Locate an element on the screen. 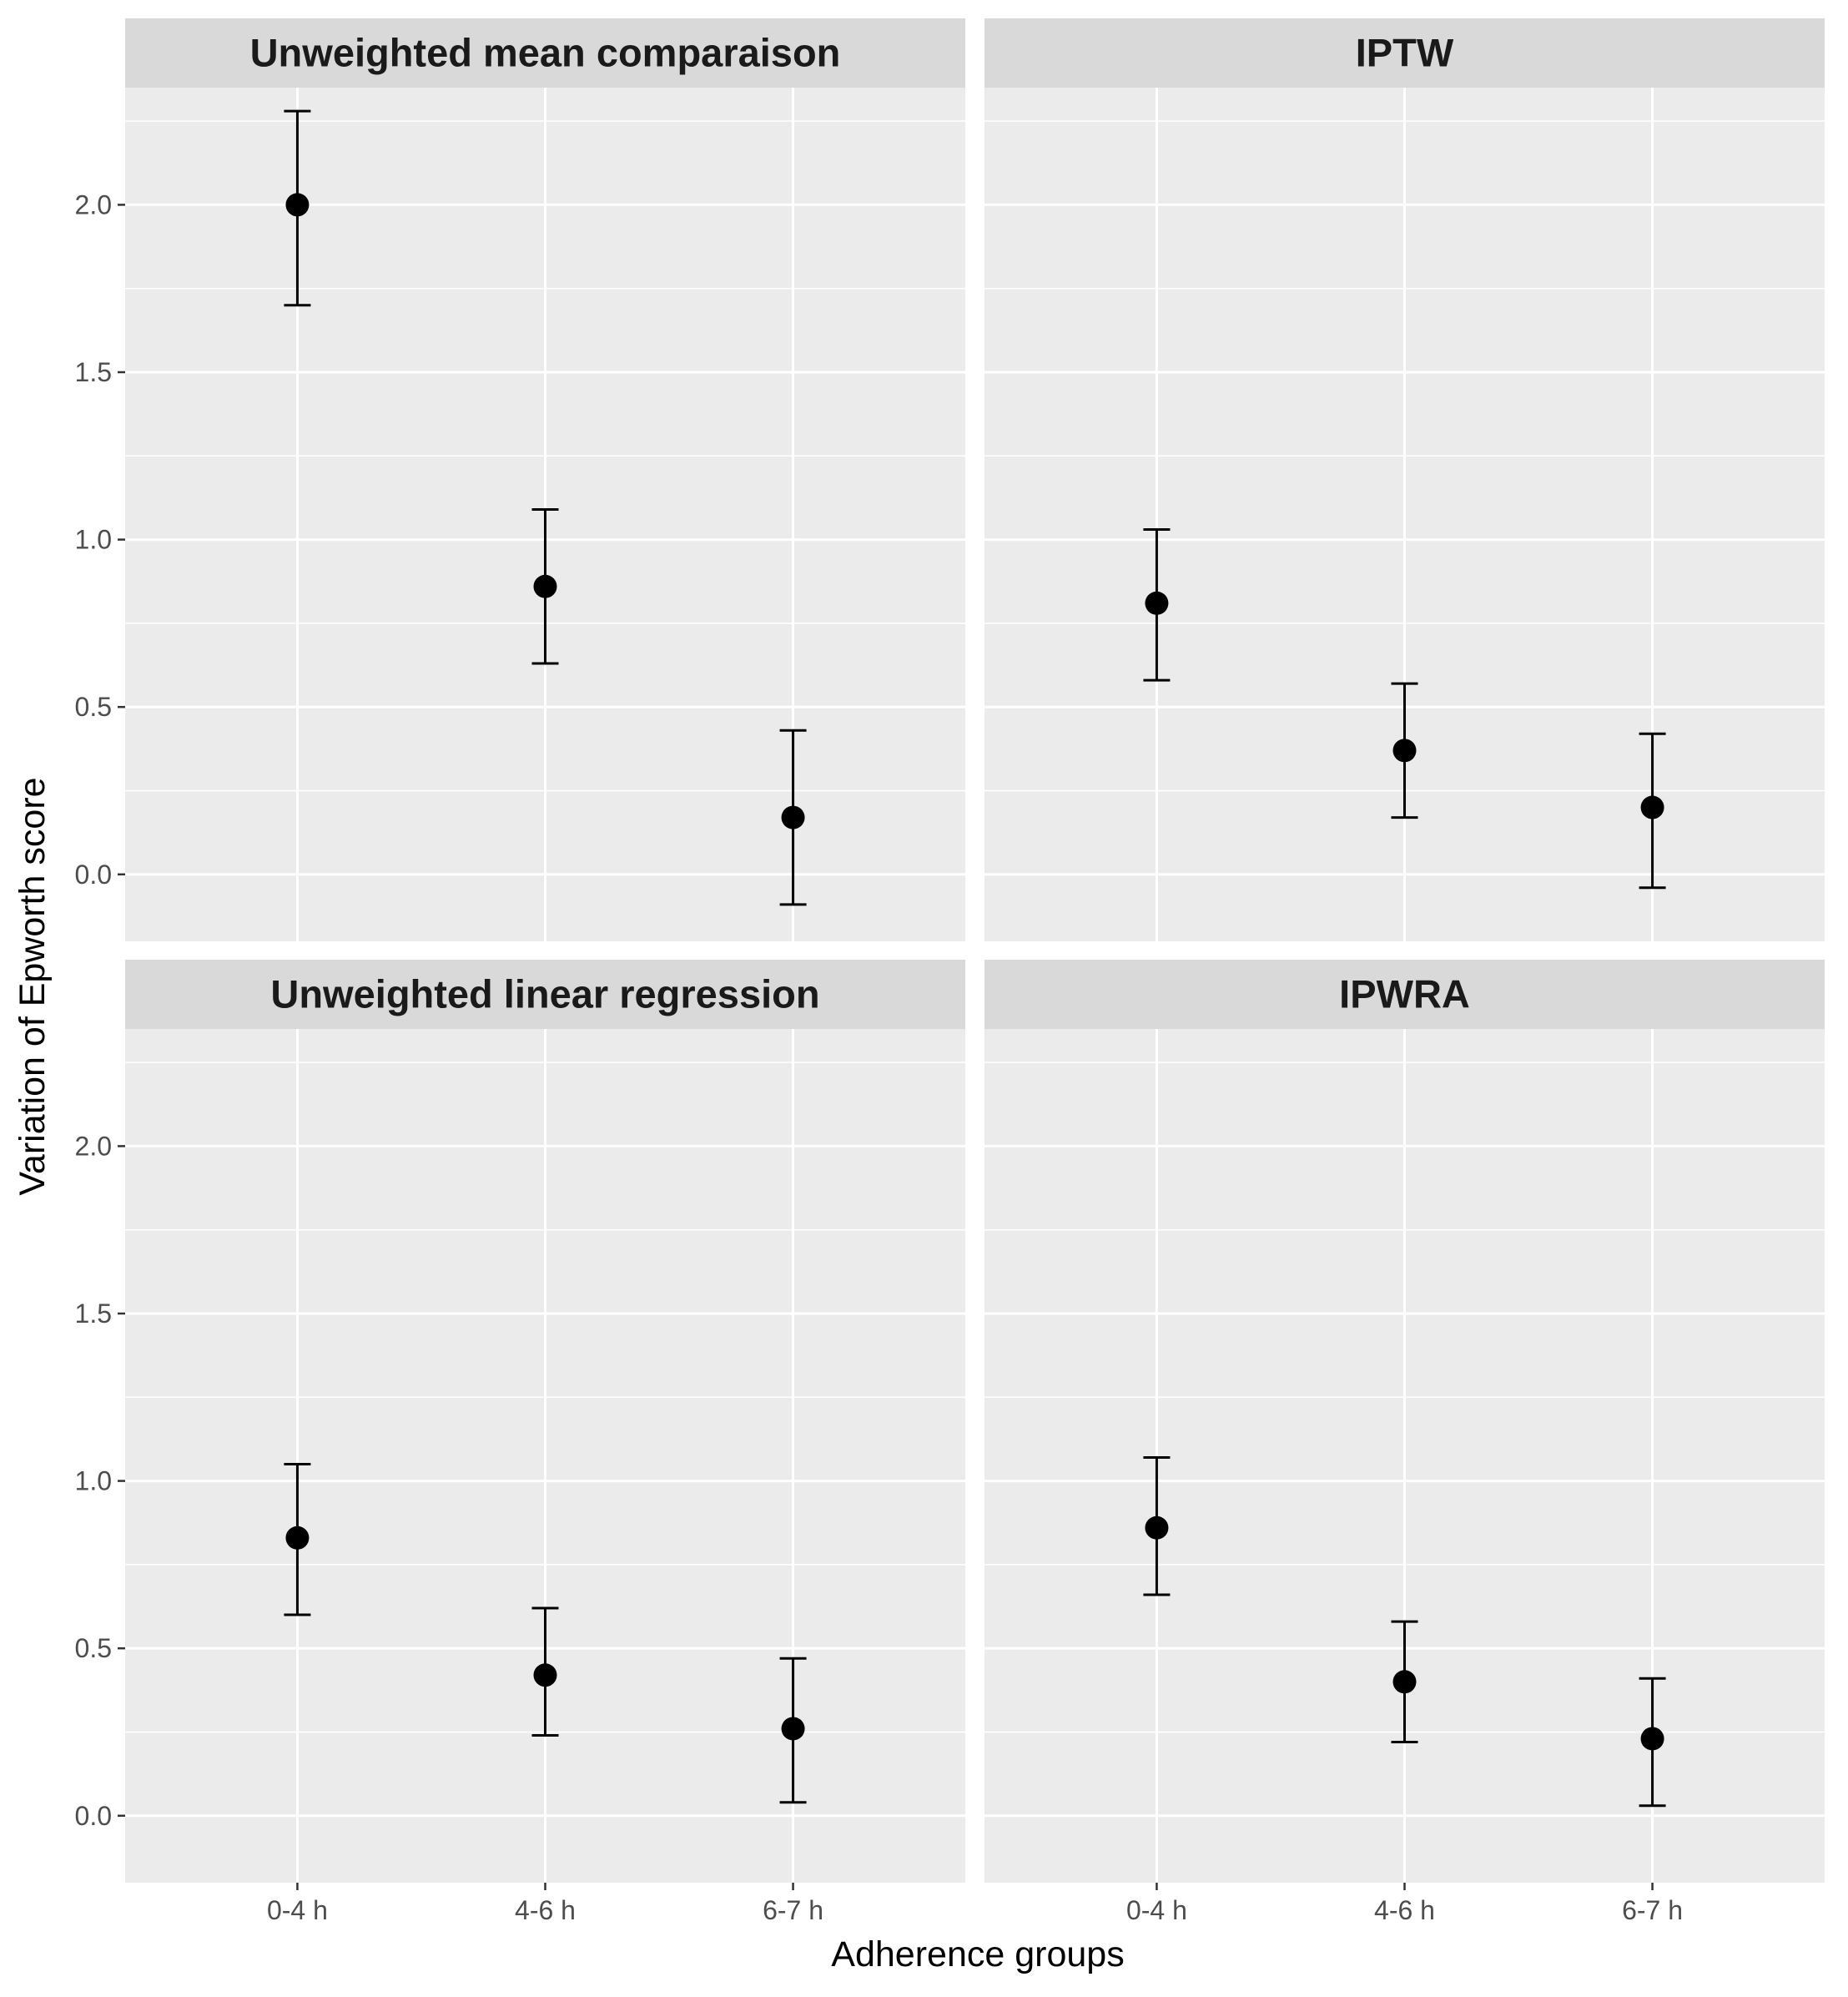 The height and width of the screenshot is (1997, 1848). facet-title: IPTW is located at coordinates (1405, 53).